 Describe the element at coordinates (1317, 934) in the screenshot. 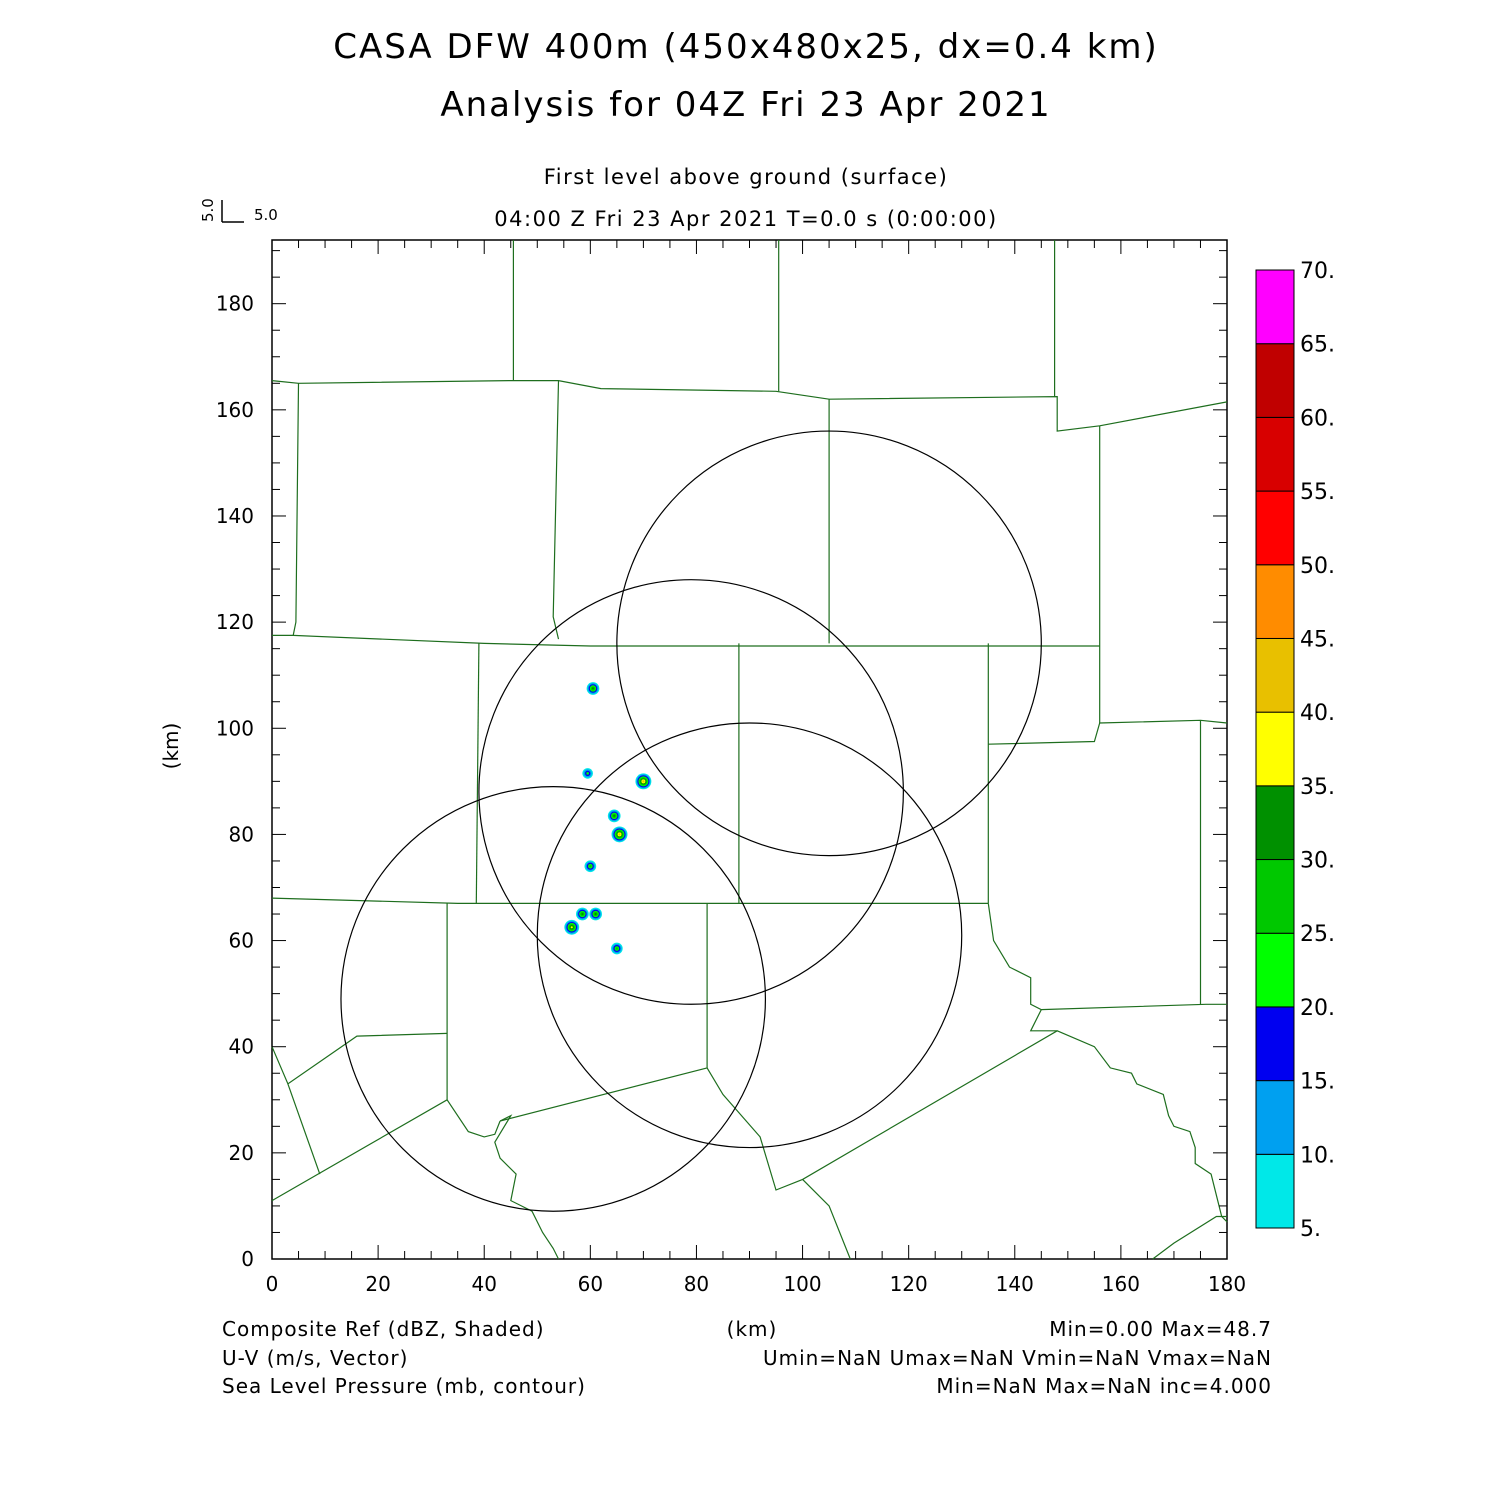

I see `colorbar-label: 25.` at that location.